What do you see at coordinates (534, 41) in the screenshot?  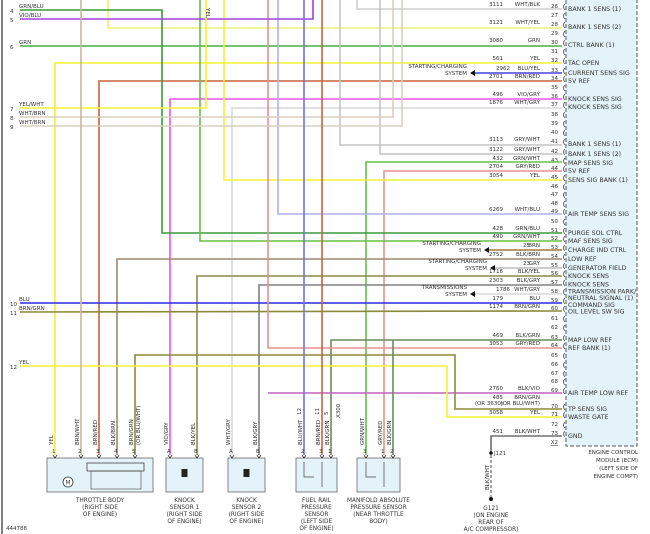 I see `wire-color-label: GRN` at bounding box center [534, 41].